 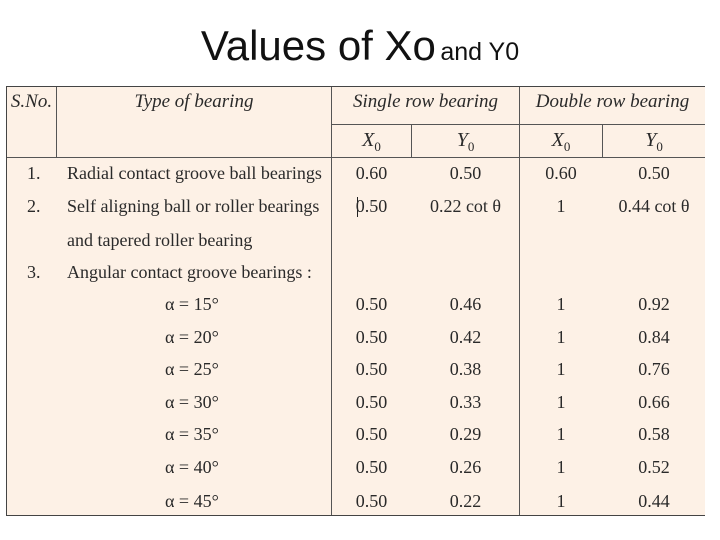 I want to click on row-1-sno: 1., so click(x=34, y=173).